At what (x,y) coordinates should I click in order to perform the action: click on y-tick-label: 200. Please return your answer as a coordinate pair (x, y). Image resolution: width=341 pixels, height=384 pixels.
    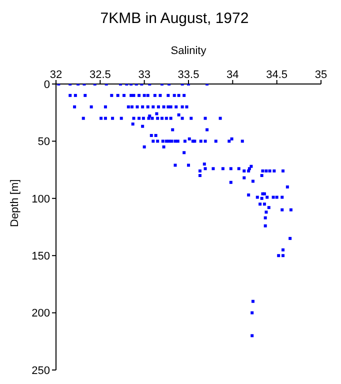
    Looking at the image, I should click on (41, 314).